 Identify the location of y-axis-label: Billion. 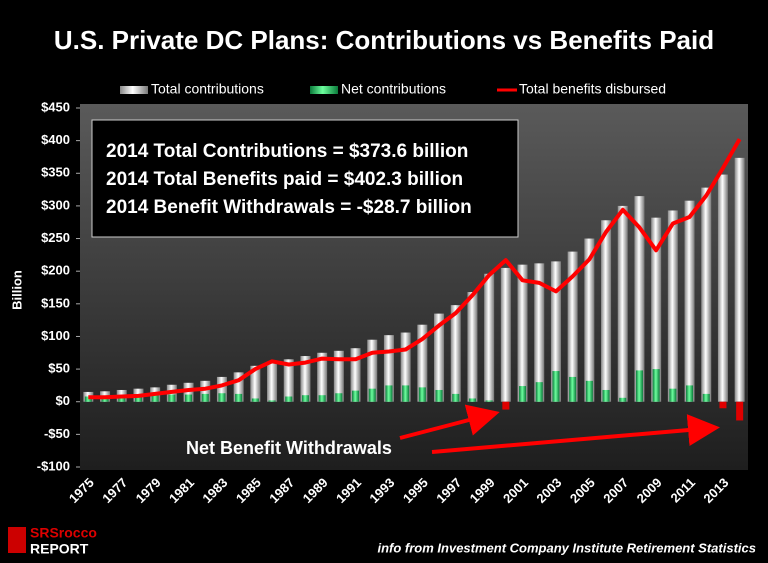
(16, 290).